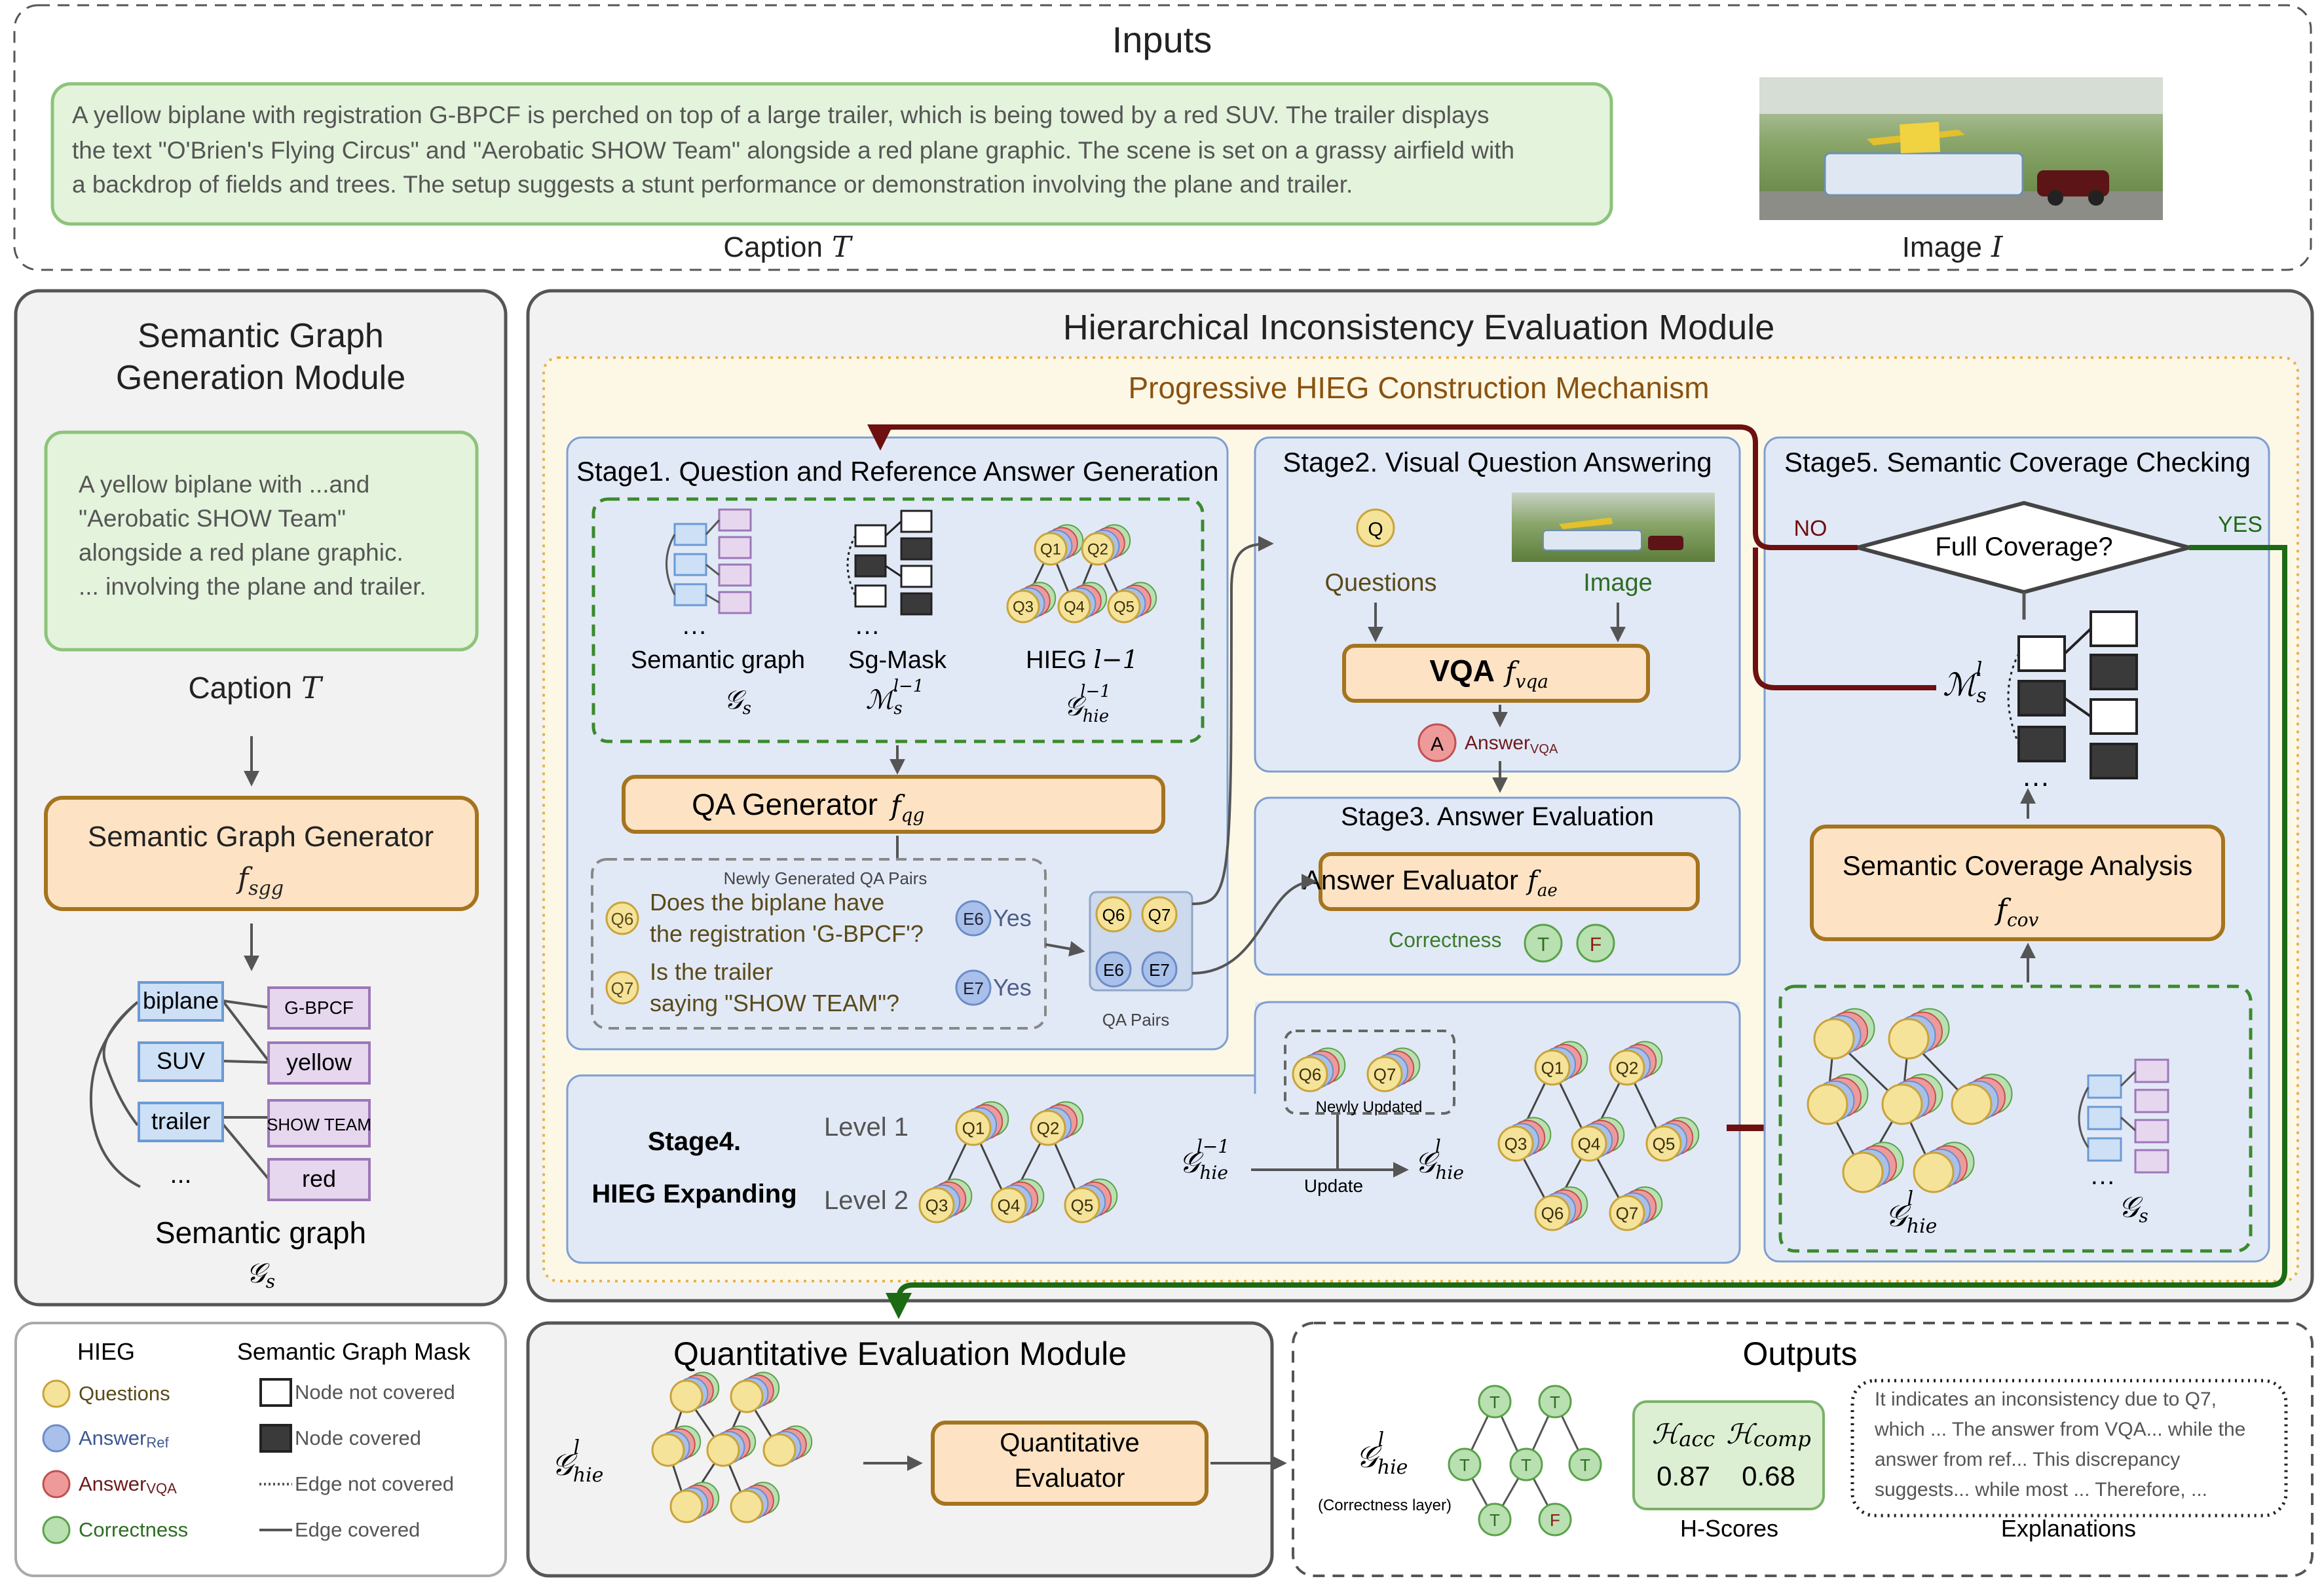 The height and width of the screenshot is (1585, 2324). What do you see at coordinates (866, 1127) in the screenshot?
I see `level1-label: Level 1` at bounding box center [866, 1127].